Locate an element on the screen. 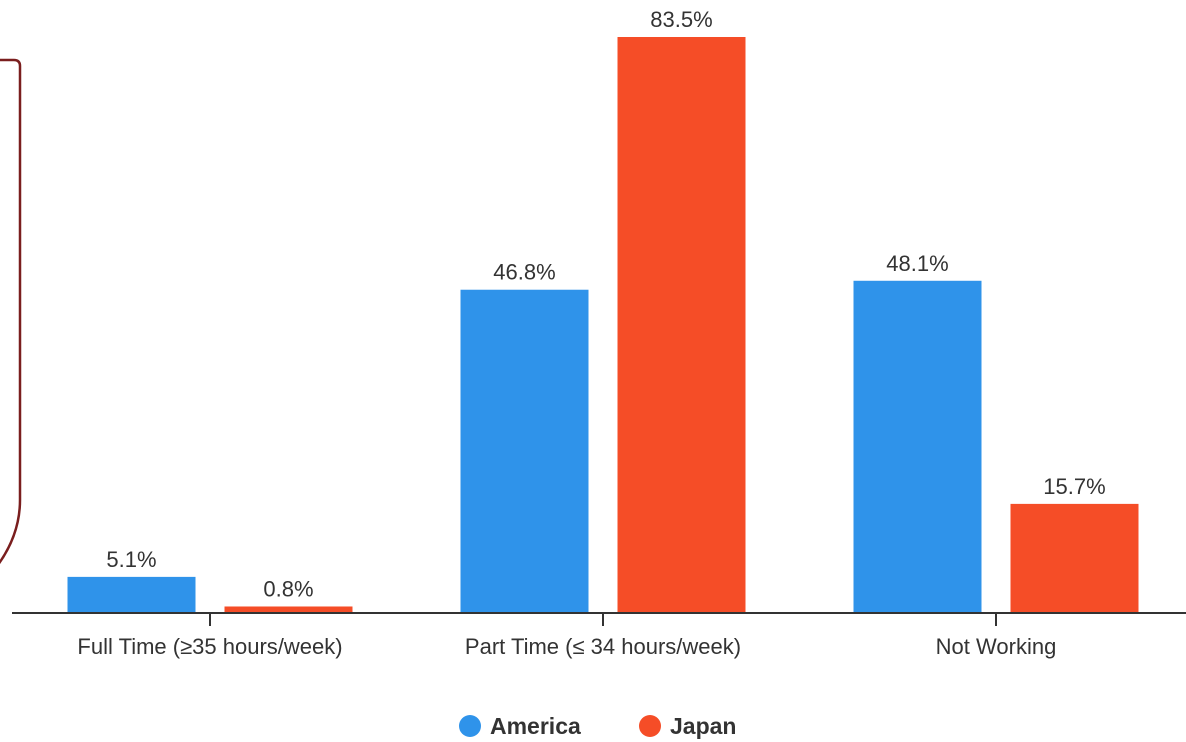 This screenshot has width=1186, height=742. data-label-japan-1: 83.5% is located at coordinates (681, 19).